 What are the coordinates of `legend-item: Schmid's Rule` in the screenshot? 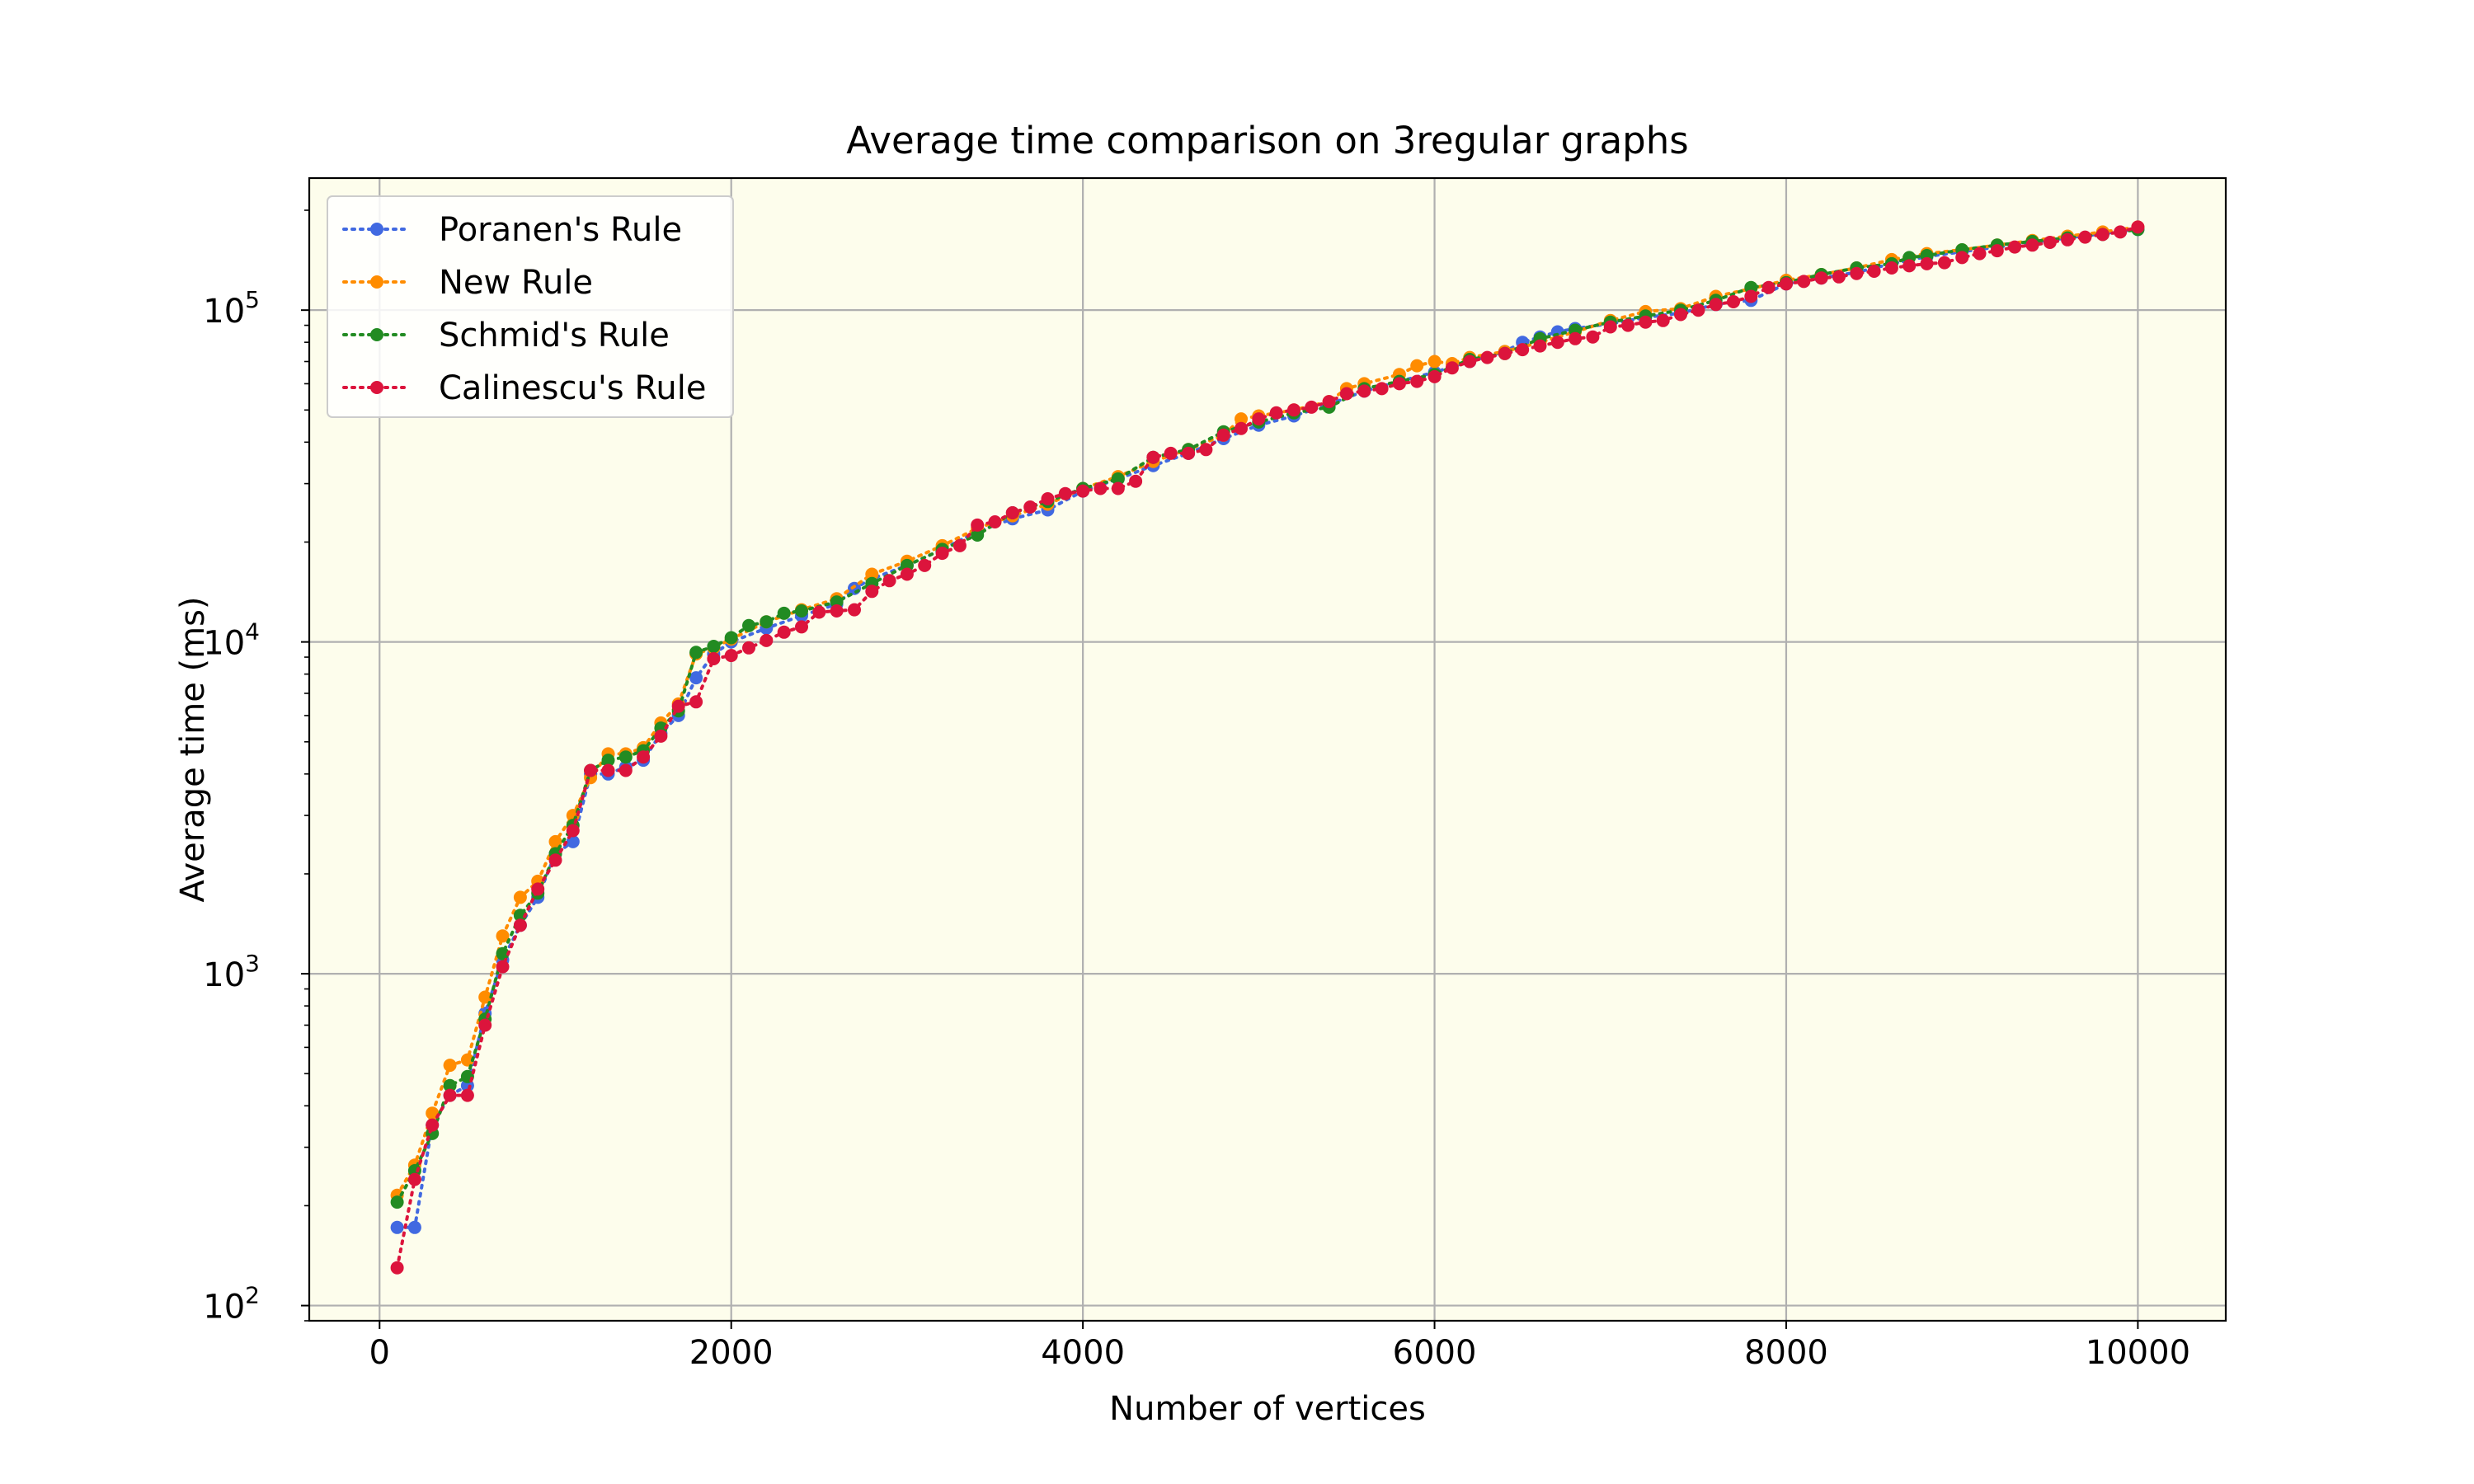 It's located at (506, 336).